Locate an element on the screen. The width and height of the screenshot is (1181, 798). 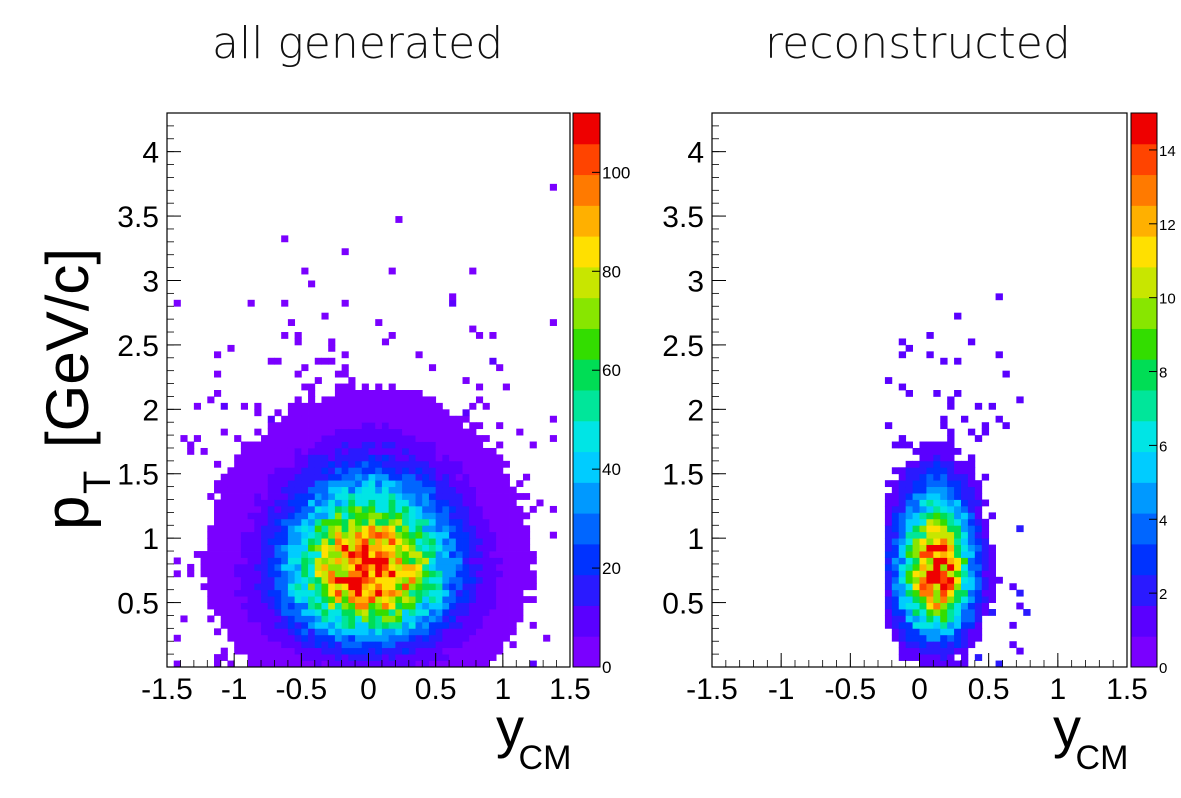
right-color-bar-segment is located at coordinates (1144, 652).